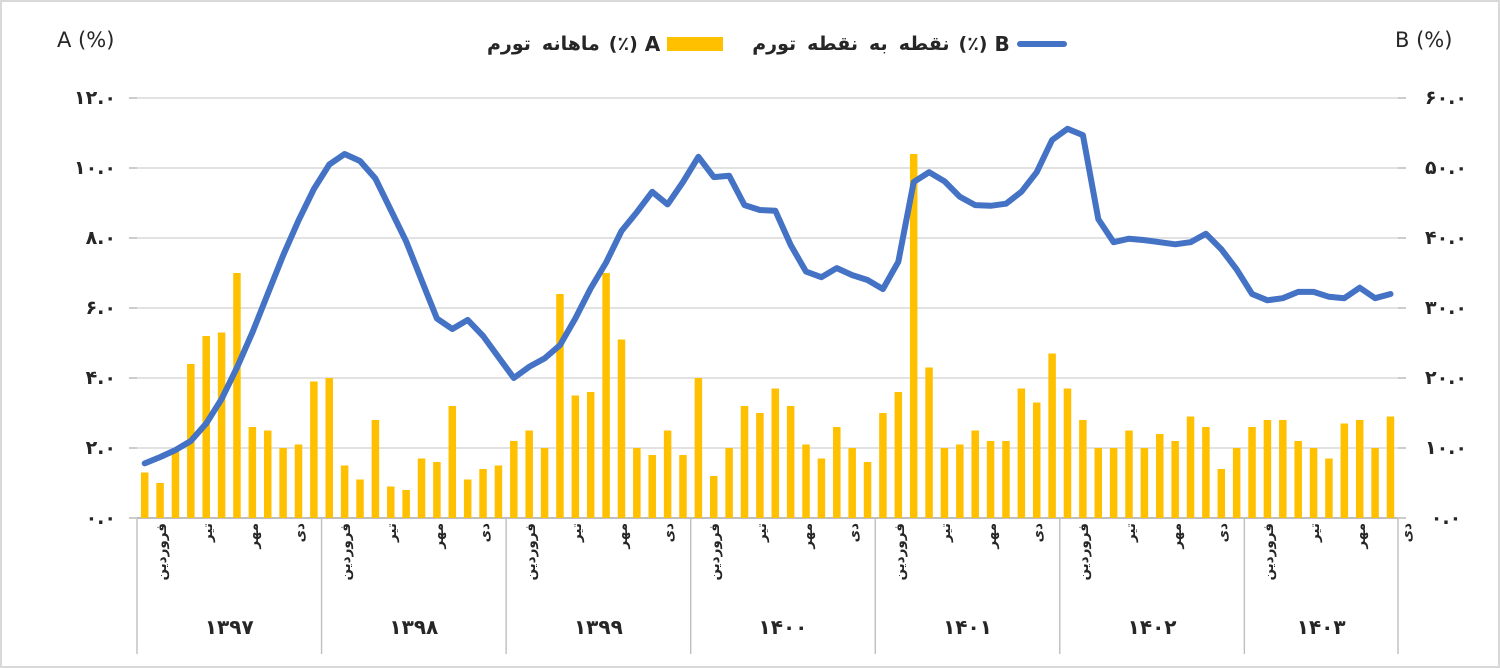 This screenshot has height=668, width=1500. I want to click on left-axis-tick-label: ۶.۰, so click(100, 308).